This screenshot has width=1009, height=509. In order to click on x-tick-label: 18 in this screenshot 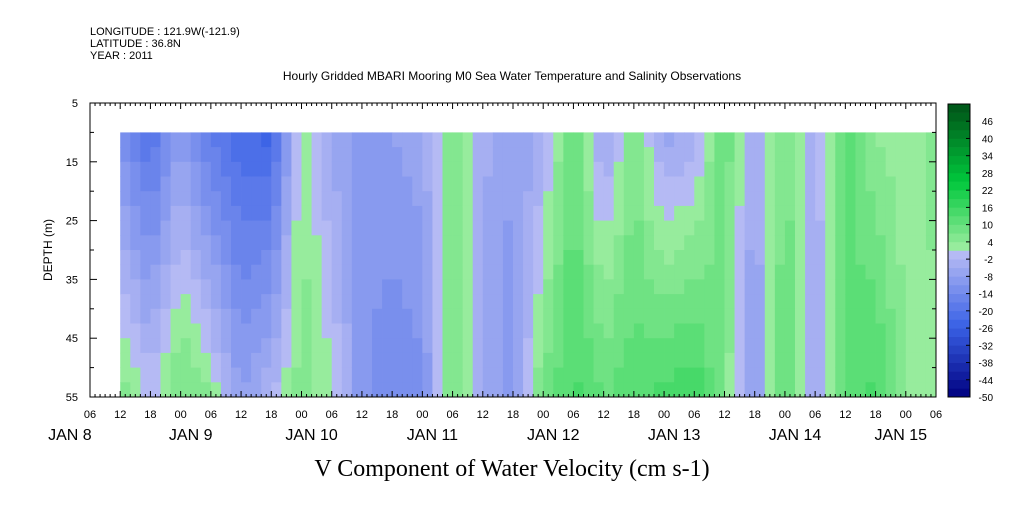, I will do `click(875, 415)`.